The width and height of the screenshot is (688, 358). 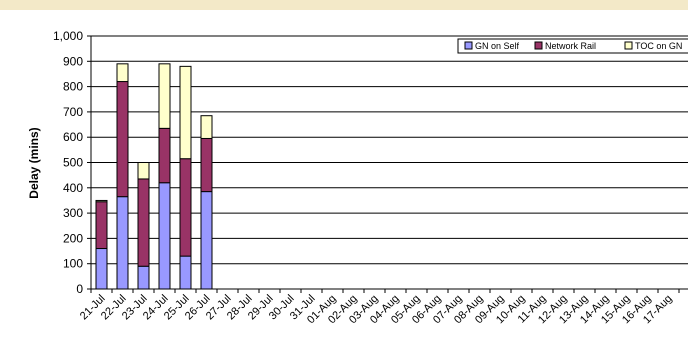 What do you see at coordinates (73, 137) in the screenshot?
I see `y-tick-label: 600` at bounding box center [73, 137].